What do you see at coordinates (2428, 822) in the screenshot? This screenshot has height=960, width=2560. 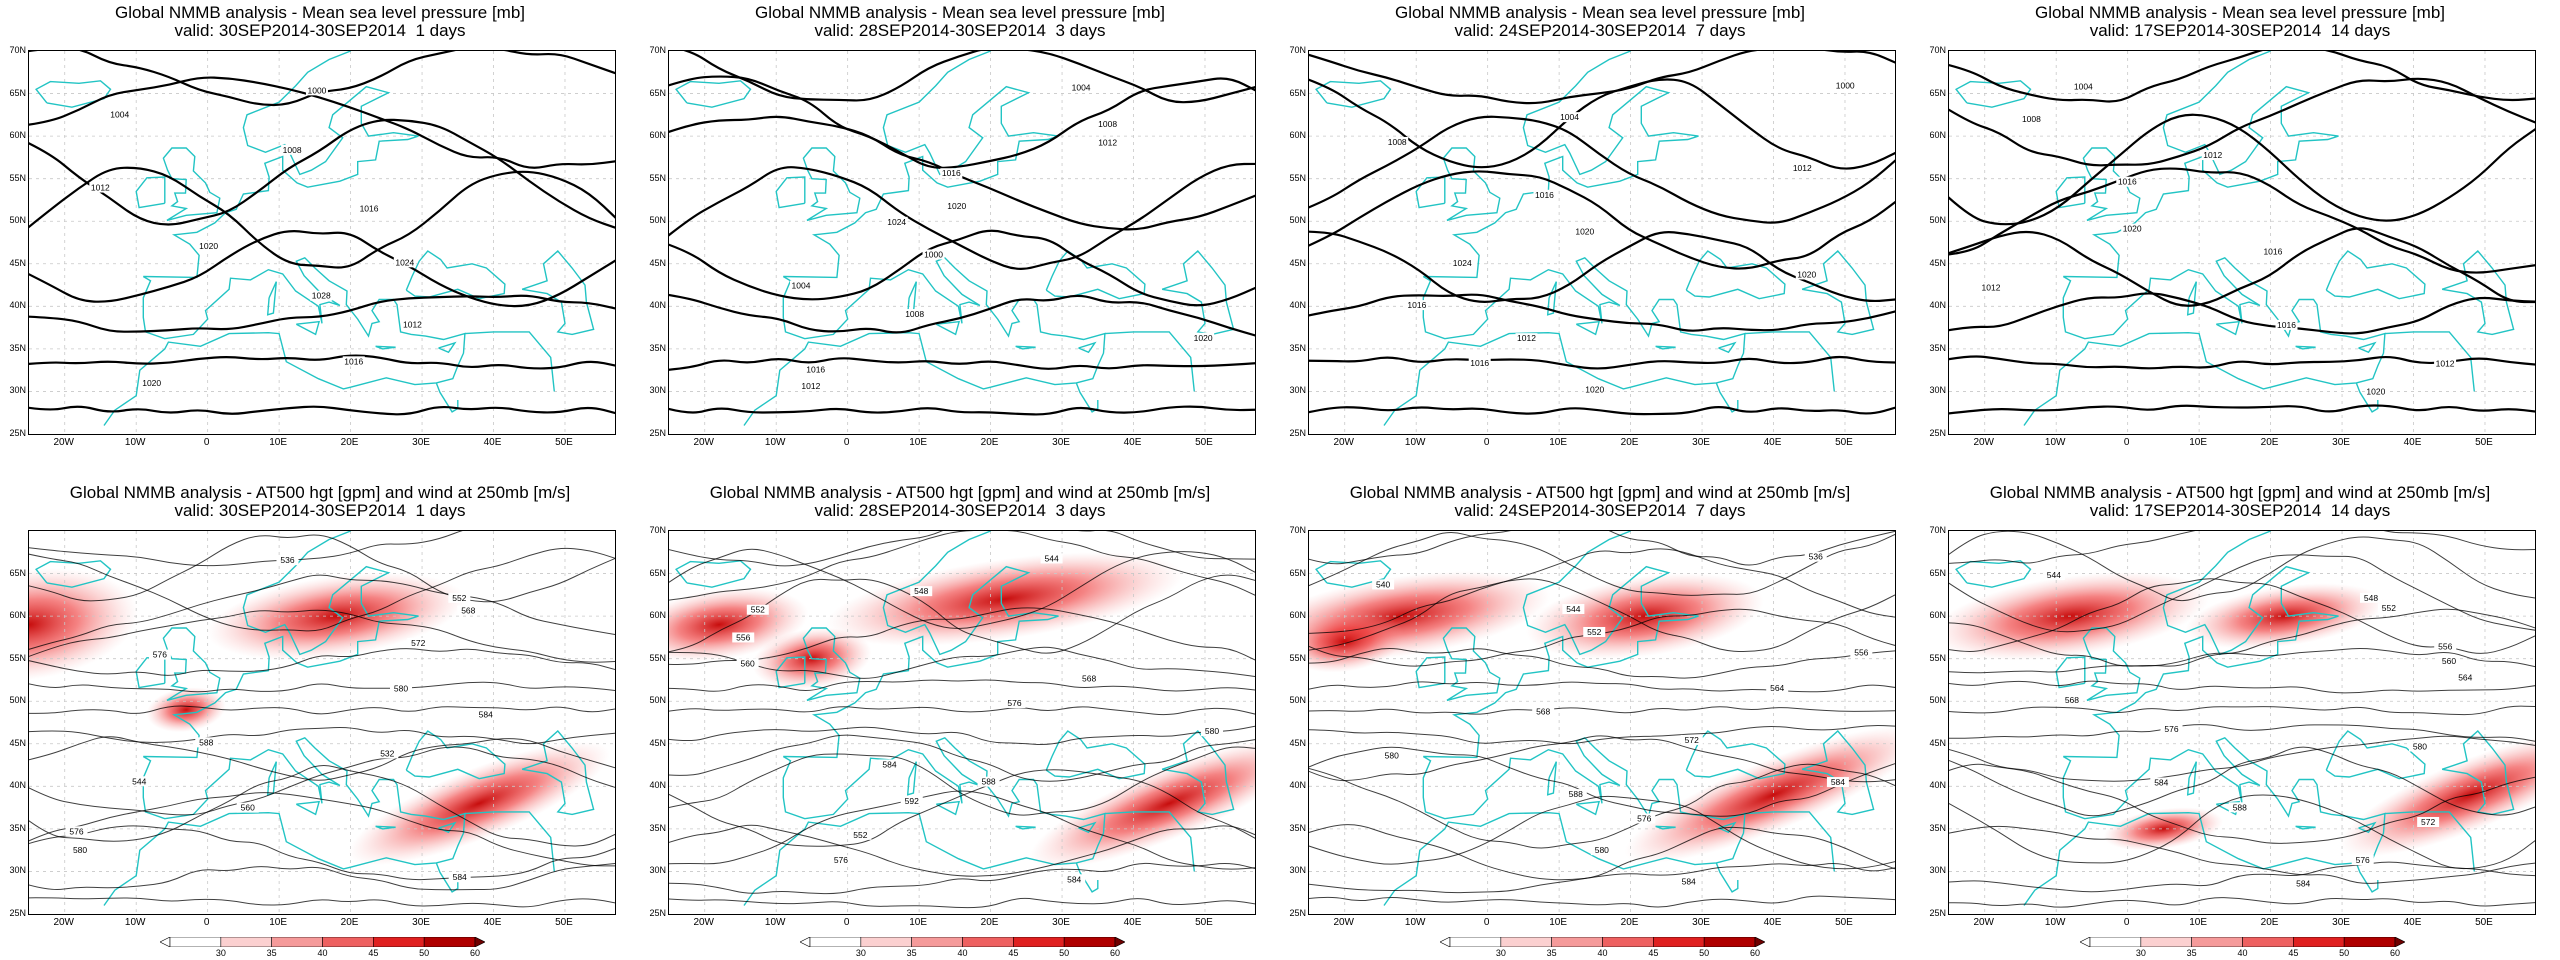 I see `contour-label: 572` at bounding box center [2428, 822].